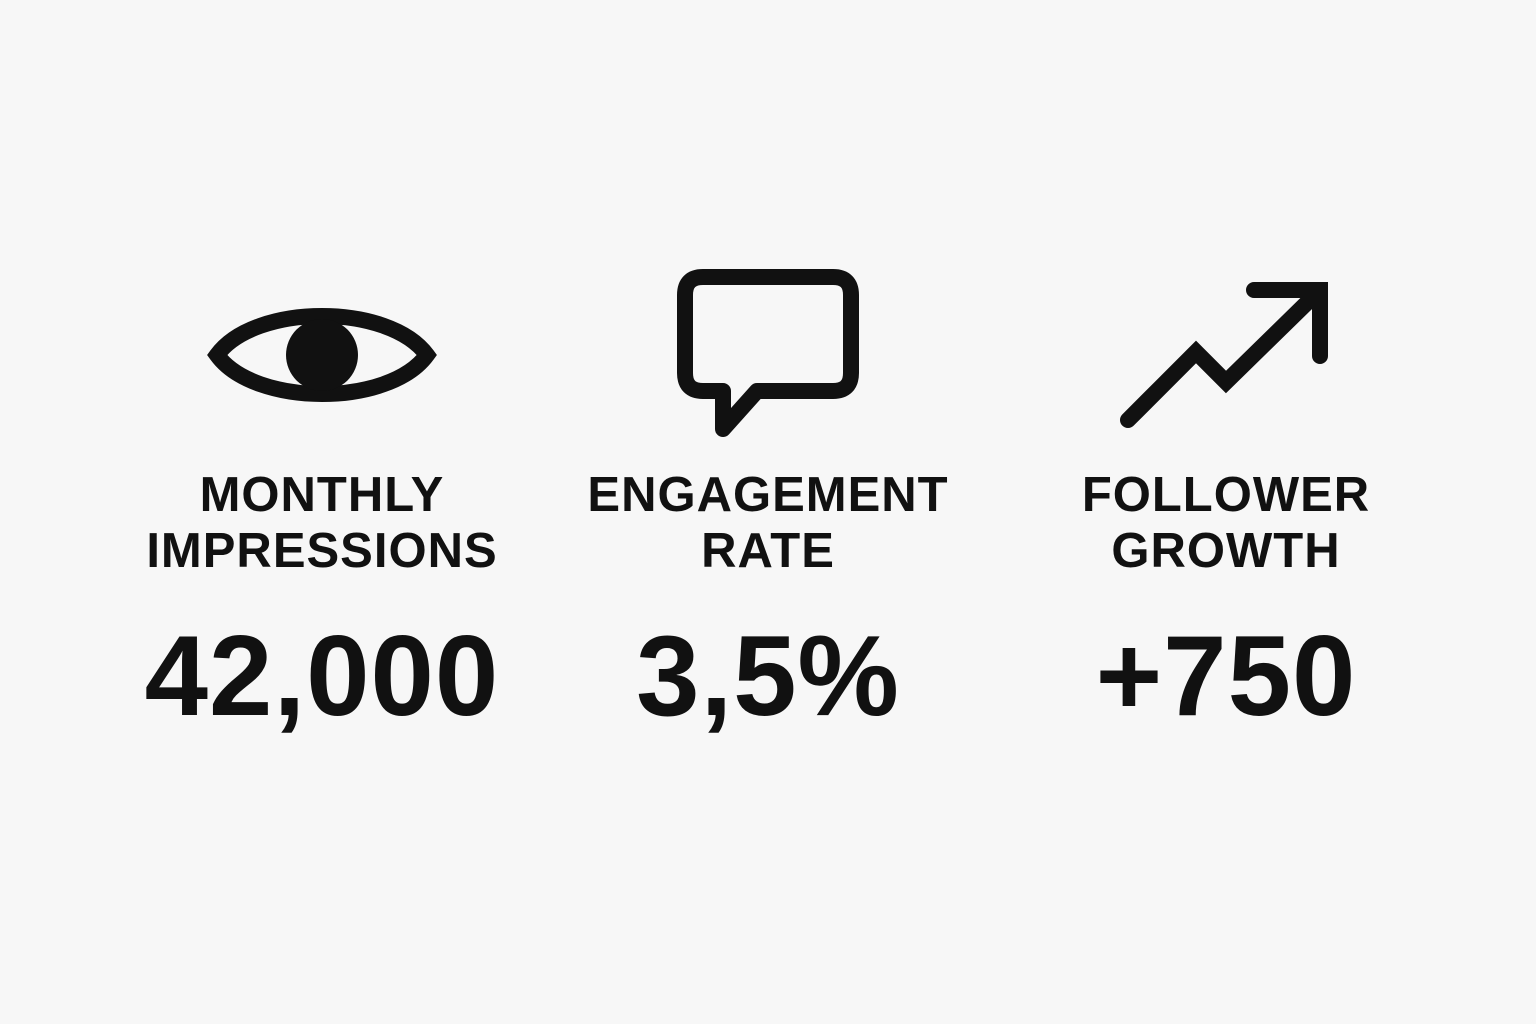  What do you see at coordinates (767, 523) in the screenshot?
I see `stat-label: ENGAGEMENT RATE` at bounding box center [767, 523].